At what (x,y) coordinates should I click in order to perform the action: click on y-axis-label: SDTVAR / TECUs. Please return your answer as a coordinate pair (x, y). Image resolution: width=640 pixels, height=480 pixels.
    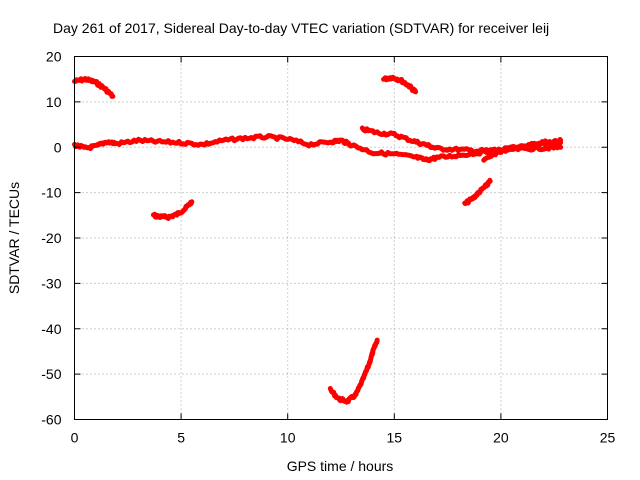
    Looking at the image, I should click on (14, 238).